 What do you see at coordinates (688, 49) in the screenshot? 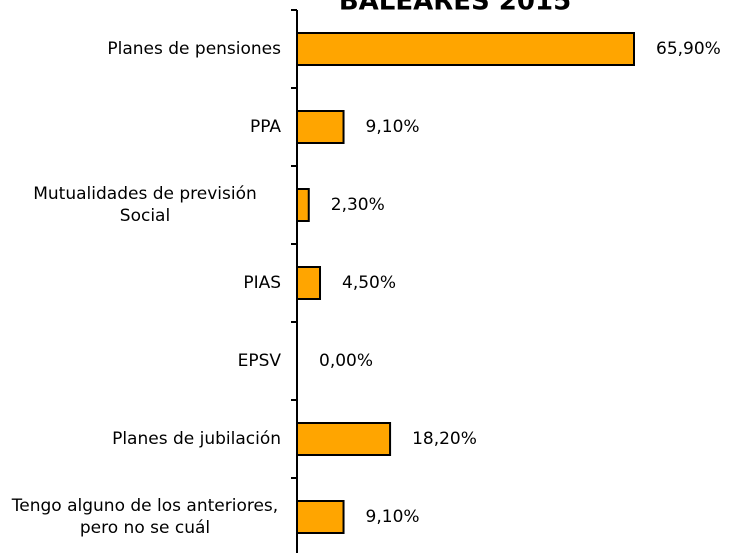
I see `data-label: 65,90%` at bounding box center [688, 49].